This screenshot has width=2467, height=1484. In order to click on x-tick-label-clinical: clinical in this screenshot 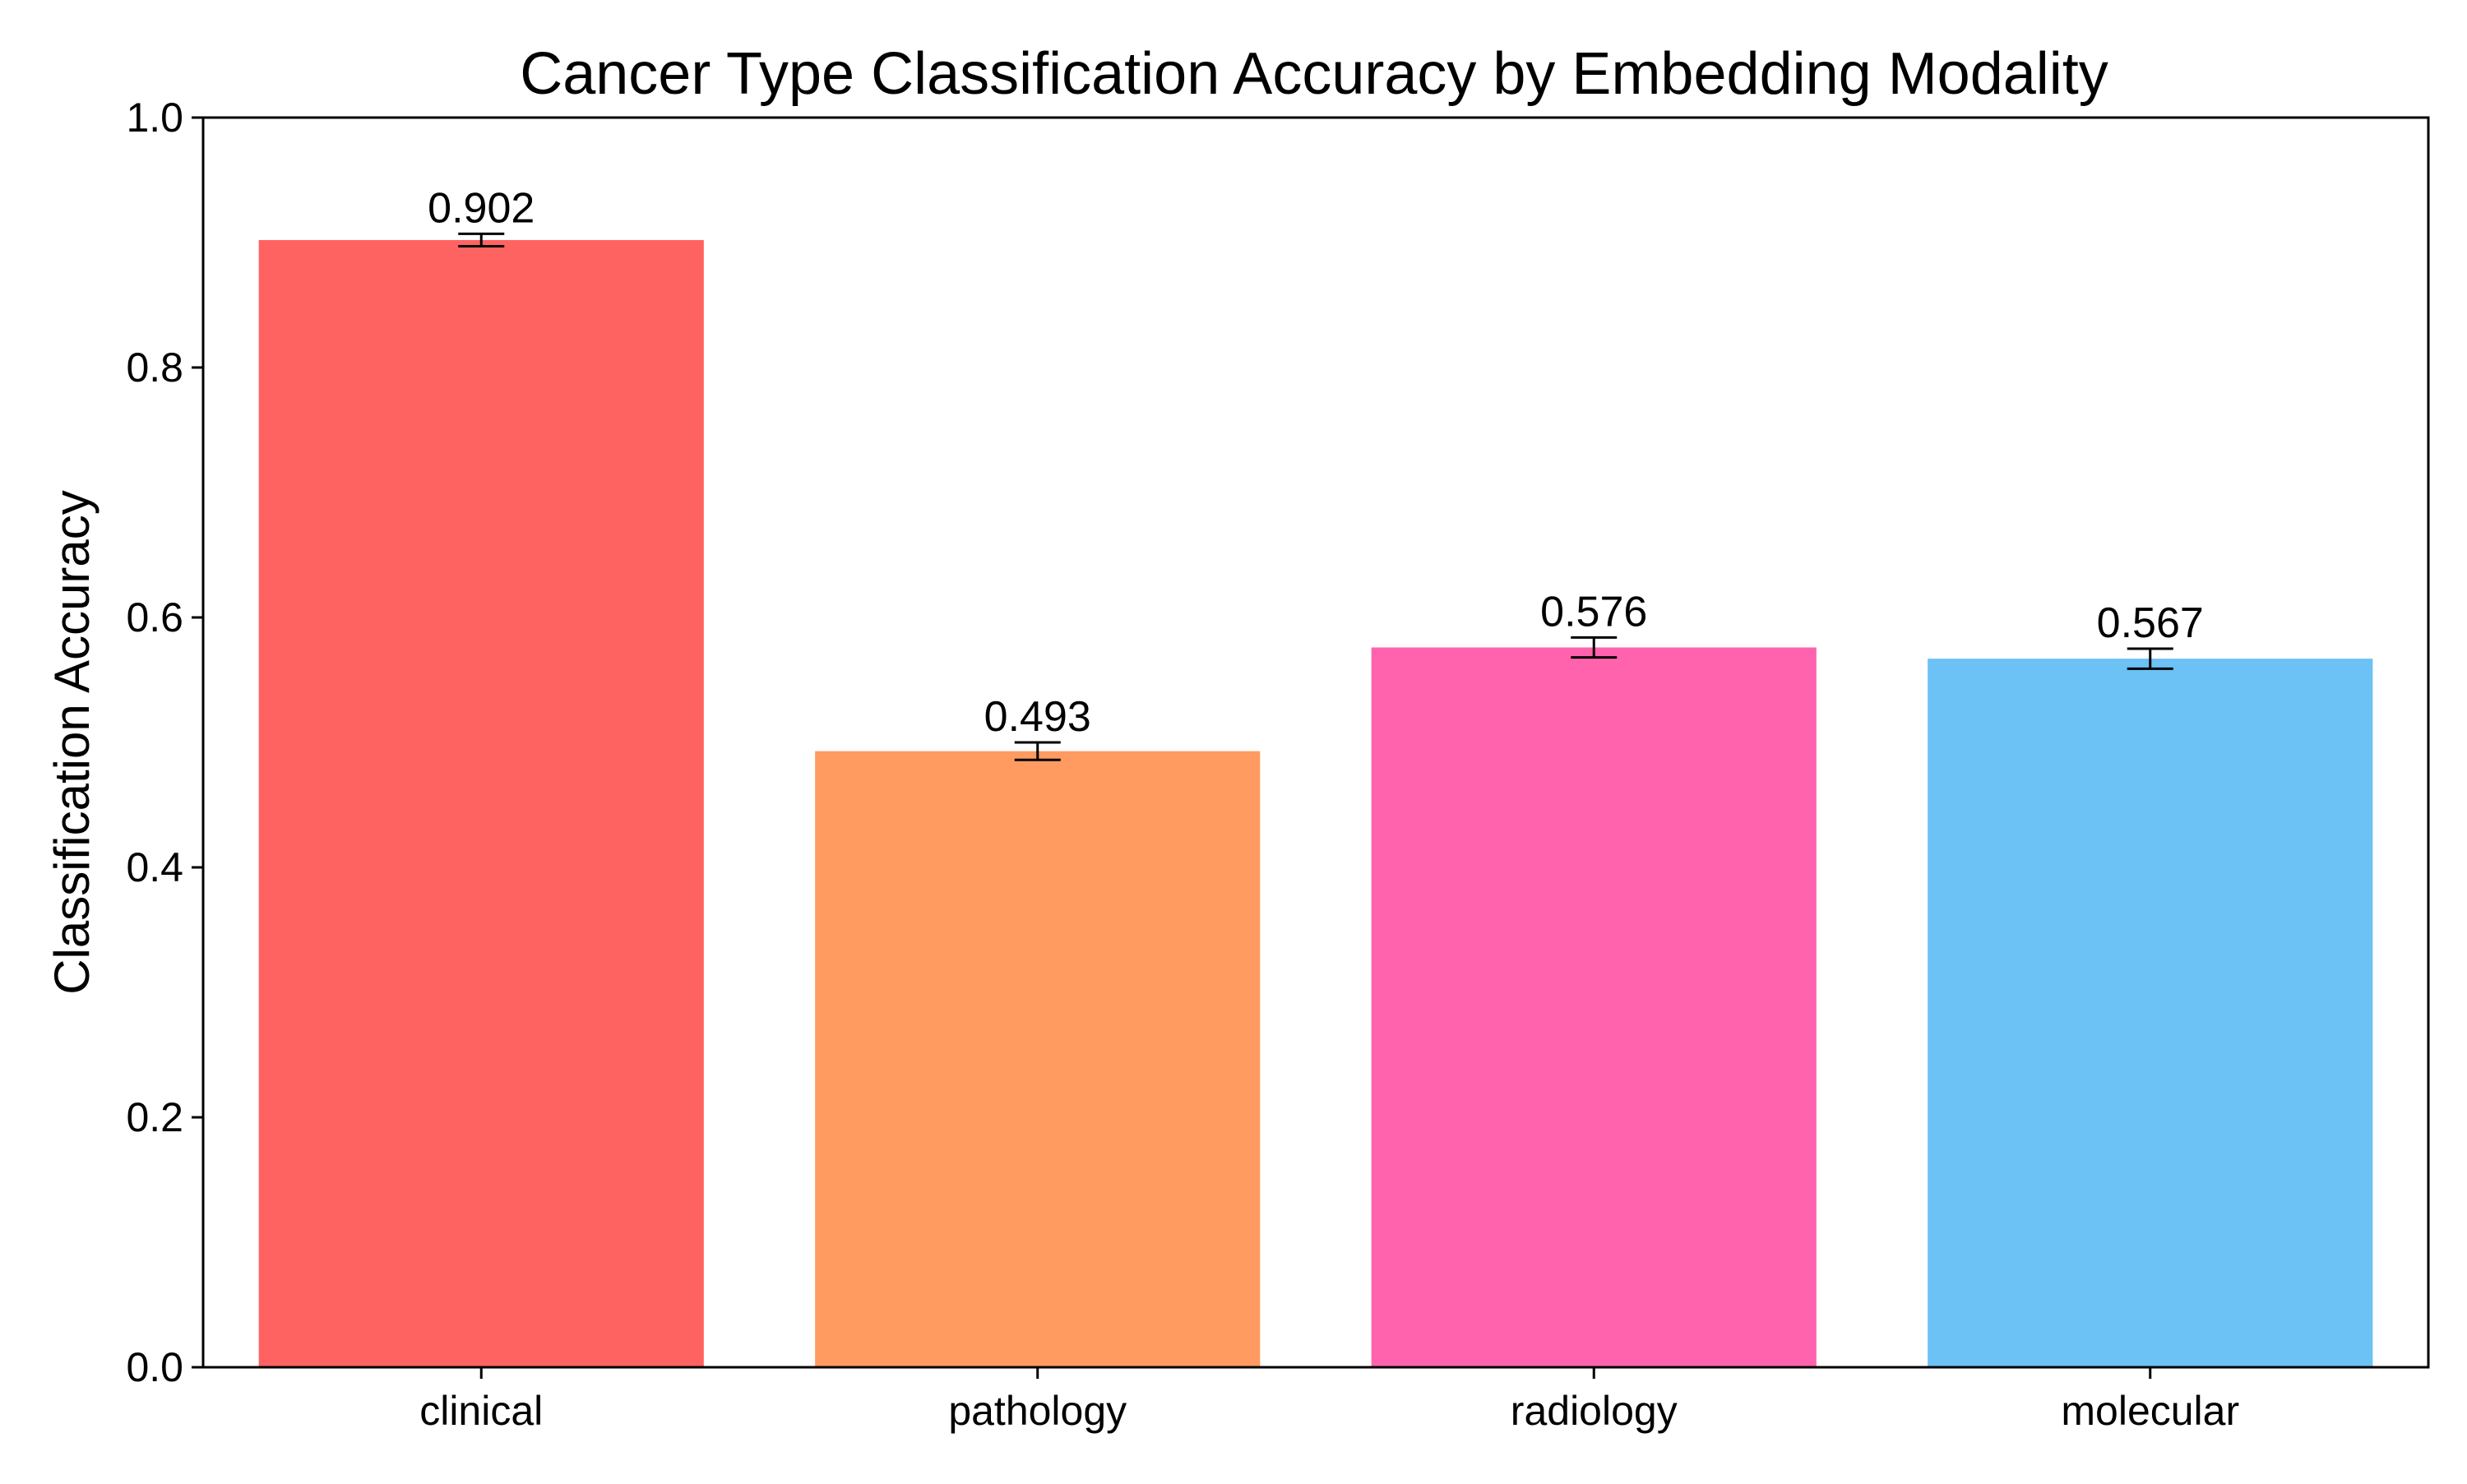, I will do `click(481, 1411)`.